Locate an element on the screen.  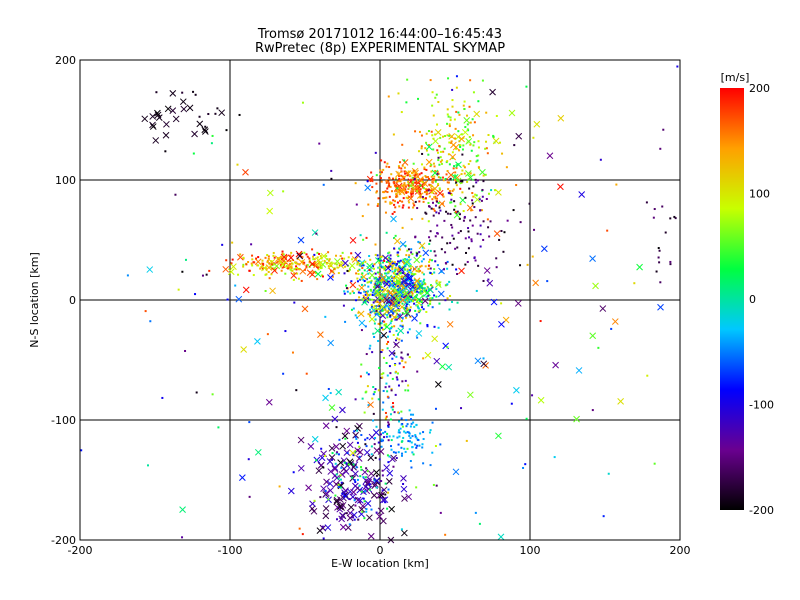
y-axis-label: N-S location [km] is located at coordinates (34, 300).